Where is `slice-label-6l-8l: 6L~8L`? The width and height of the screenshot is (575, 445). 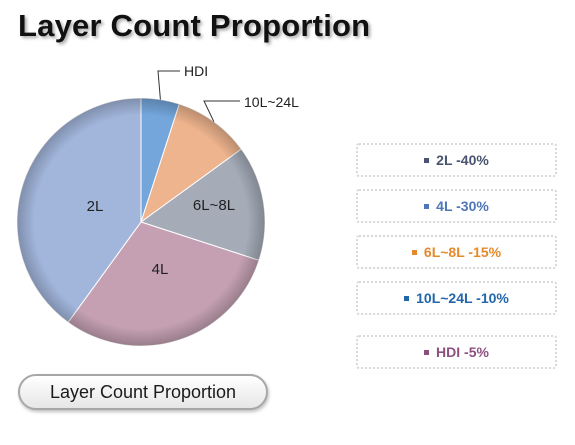
slice-label-6l-8l: 6L~8L is located at coordinates (214, 205).